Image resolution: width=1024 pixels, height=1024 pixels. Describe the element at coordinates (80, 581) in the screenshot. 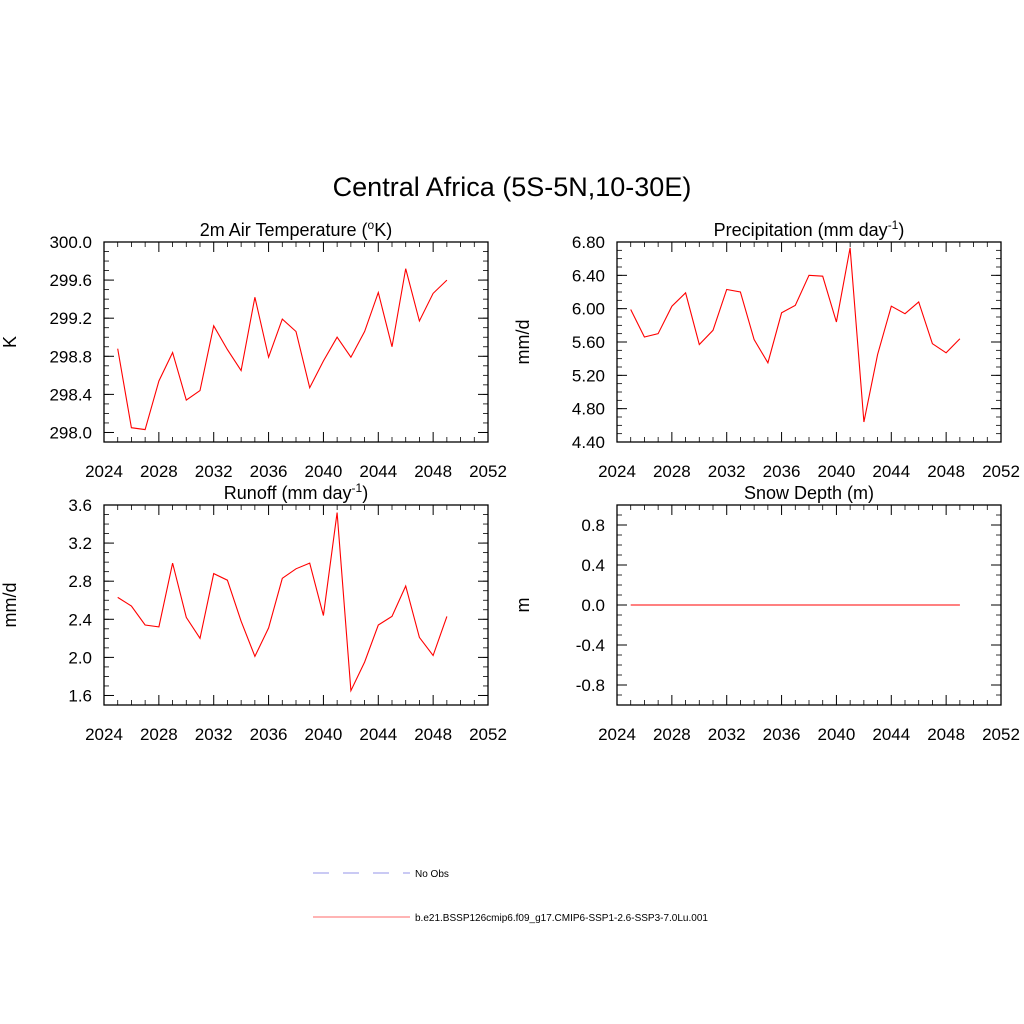

I see `y-tick-label: 2.8` at that location.